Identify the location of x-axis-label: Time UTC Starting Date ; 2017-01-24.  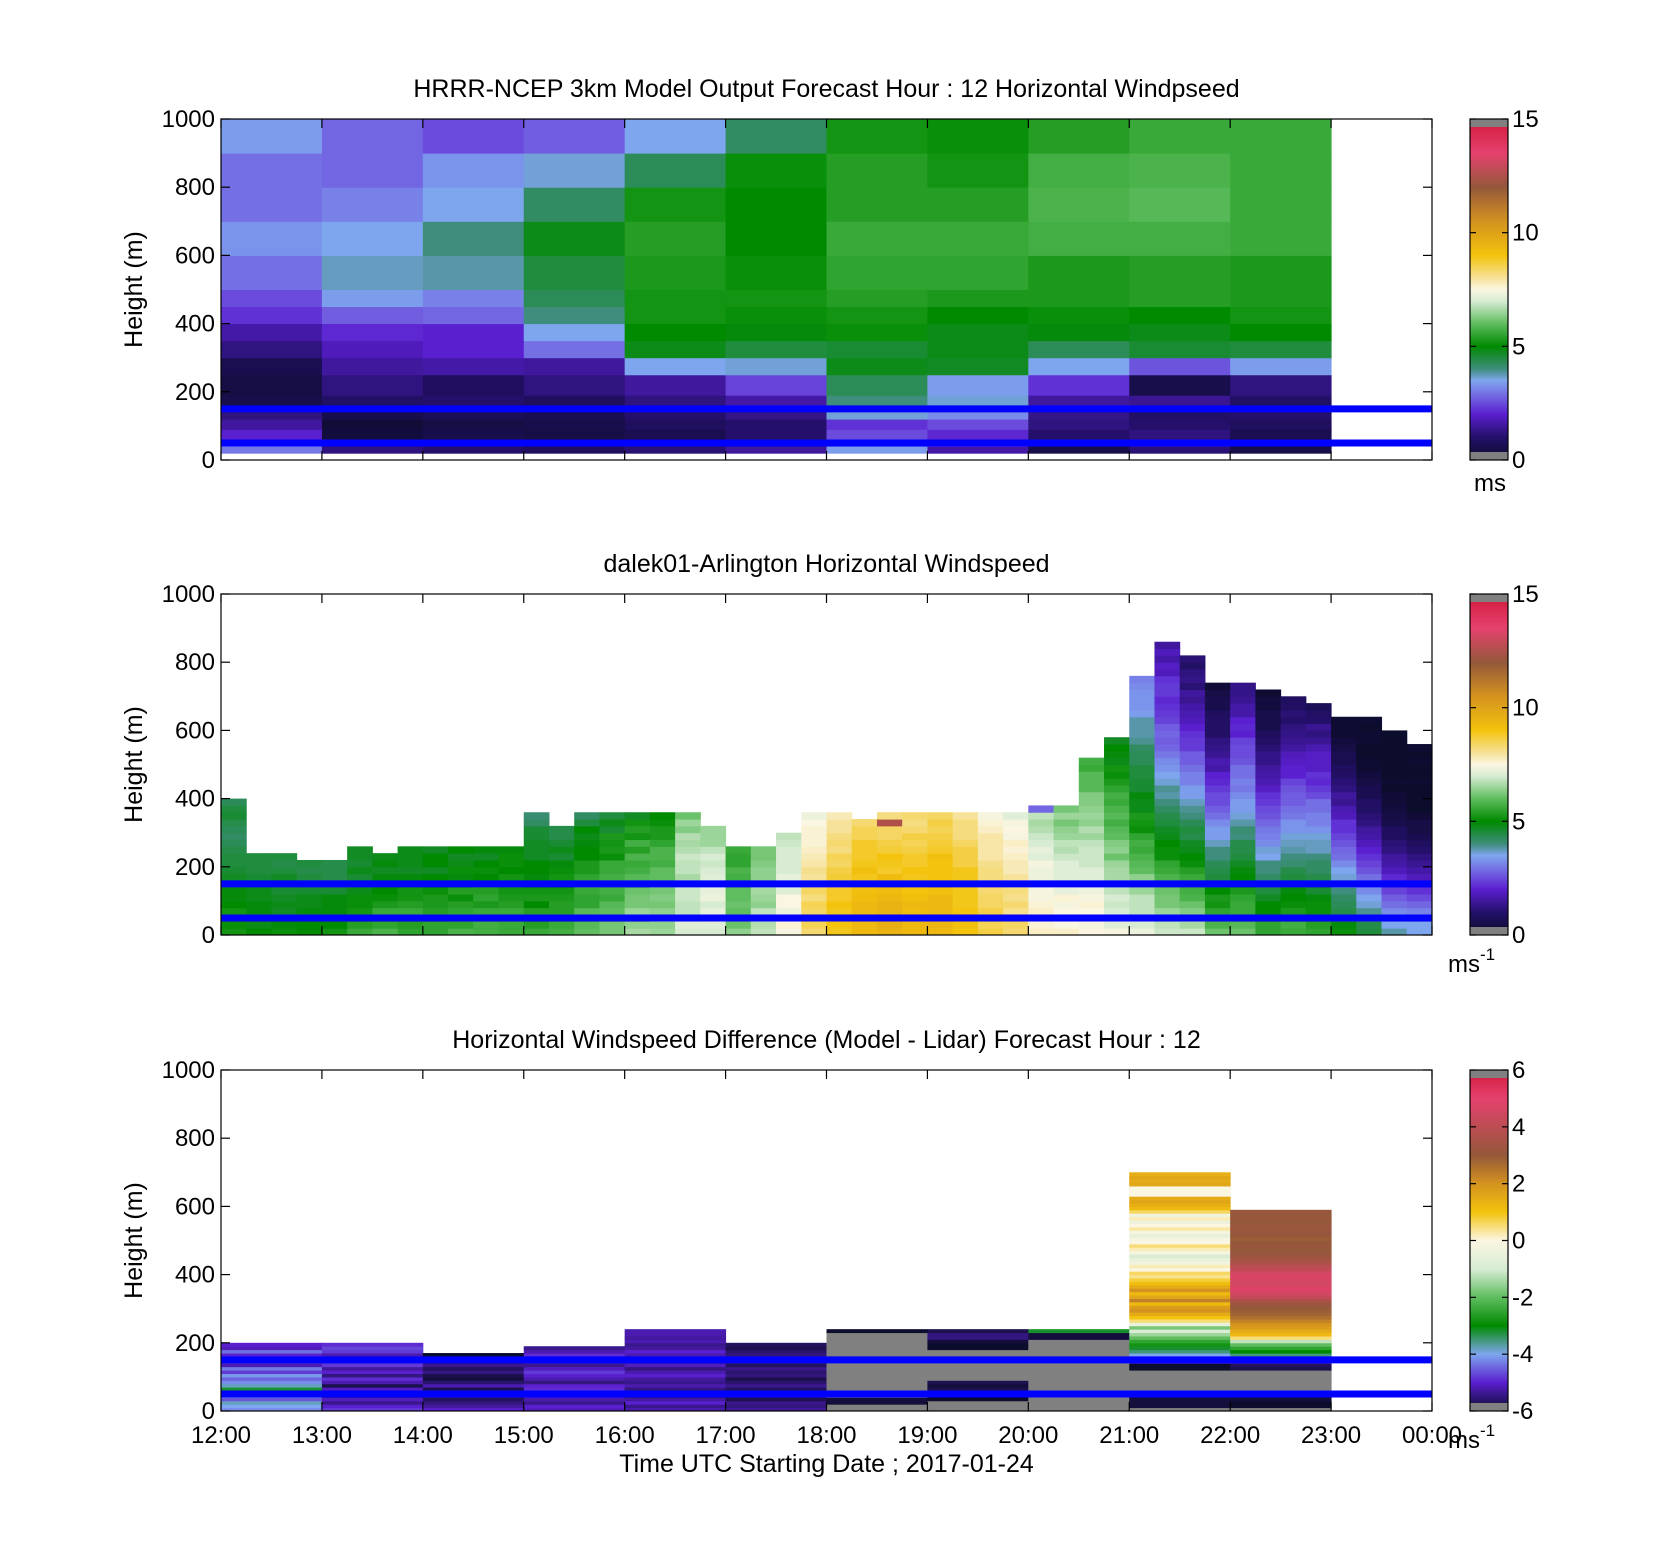
(826, 1464).